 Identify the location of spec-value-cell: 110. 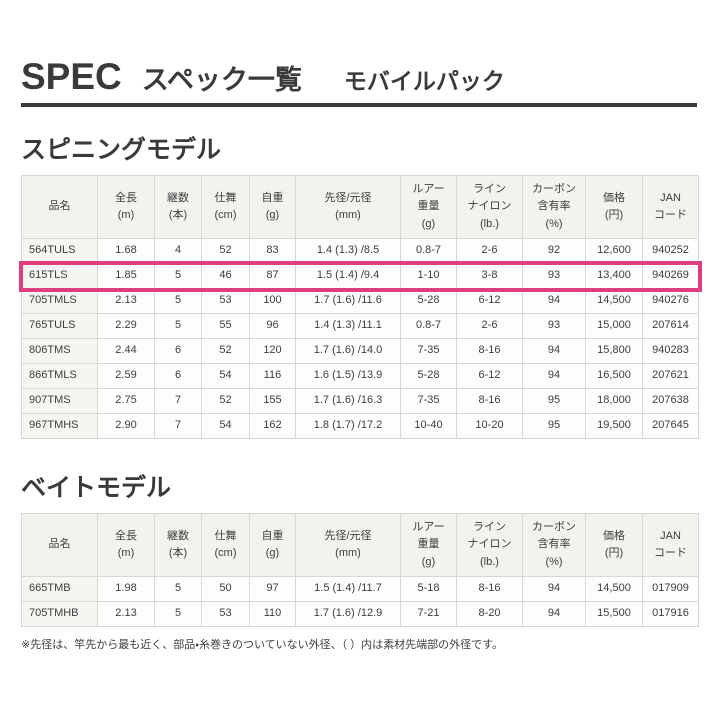
(272, 614).